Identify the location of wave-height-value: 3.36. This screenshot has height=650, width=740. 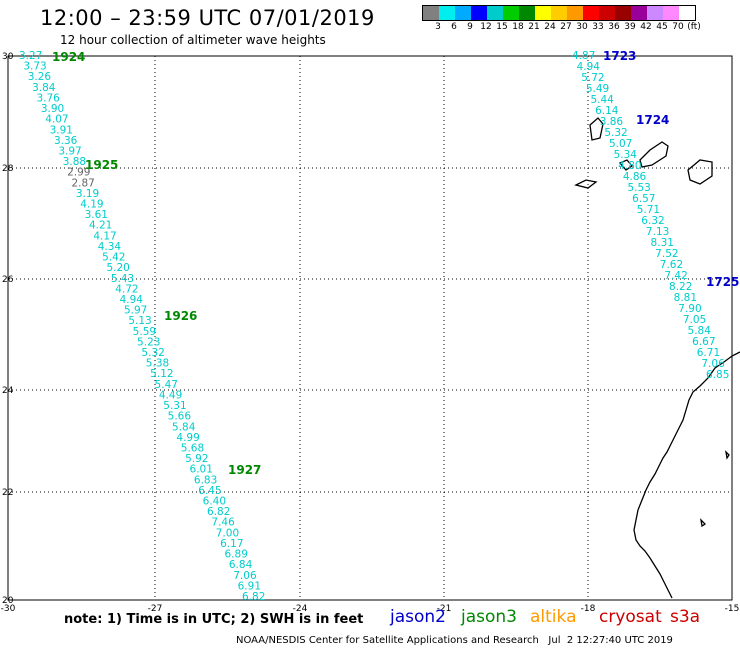
(66, 141).